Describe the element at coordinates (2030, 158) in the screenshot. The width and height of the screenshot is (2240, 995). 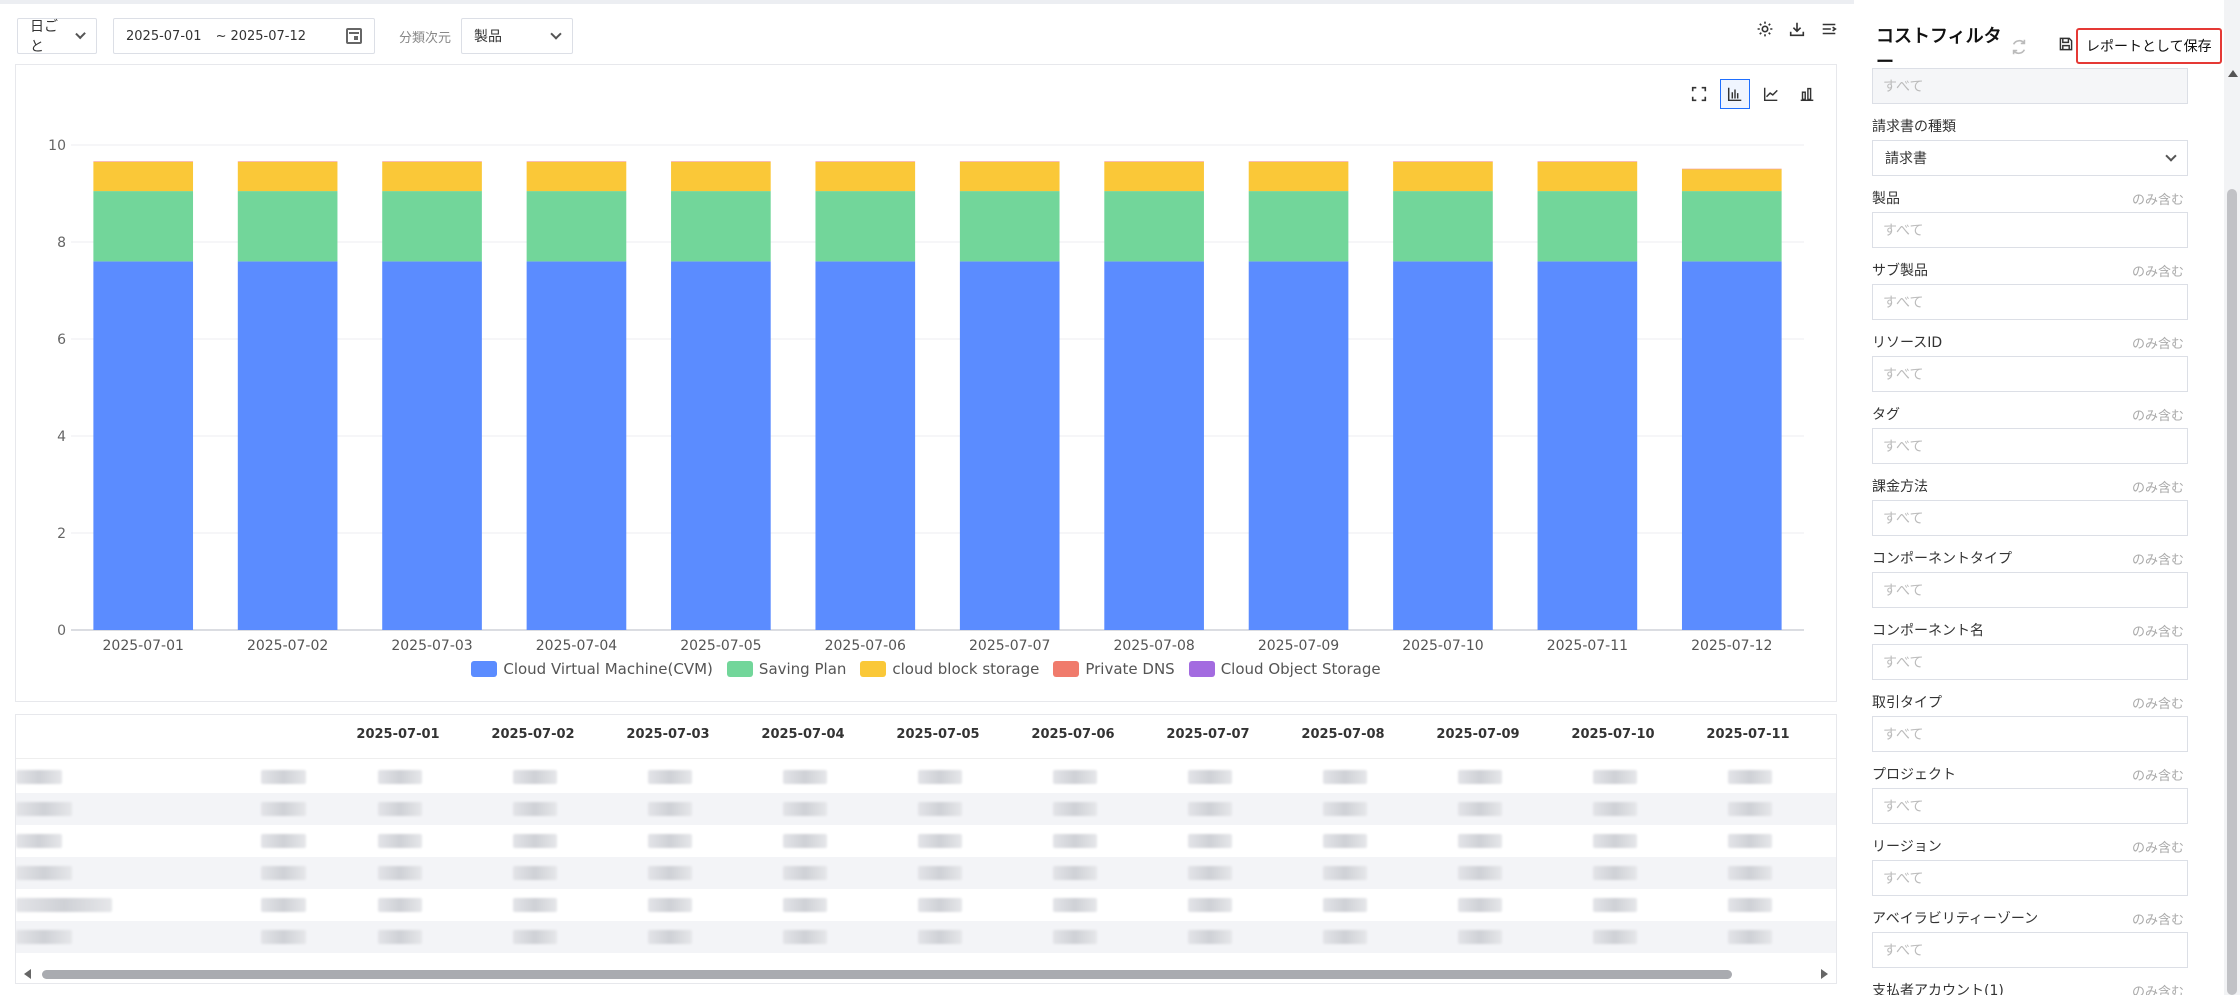
I see `invoice-type-select: 請求書` at that location.